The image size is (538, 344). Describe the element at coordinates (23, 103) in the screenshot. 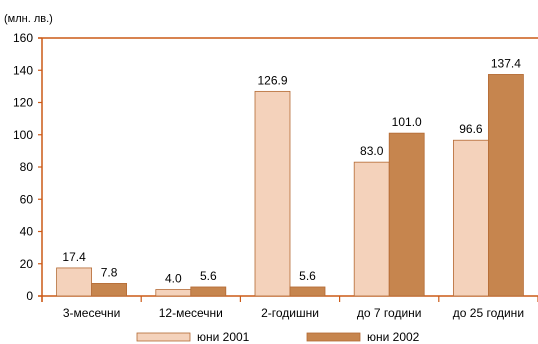

I see `y-tick-label: 120` at that location.